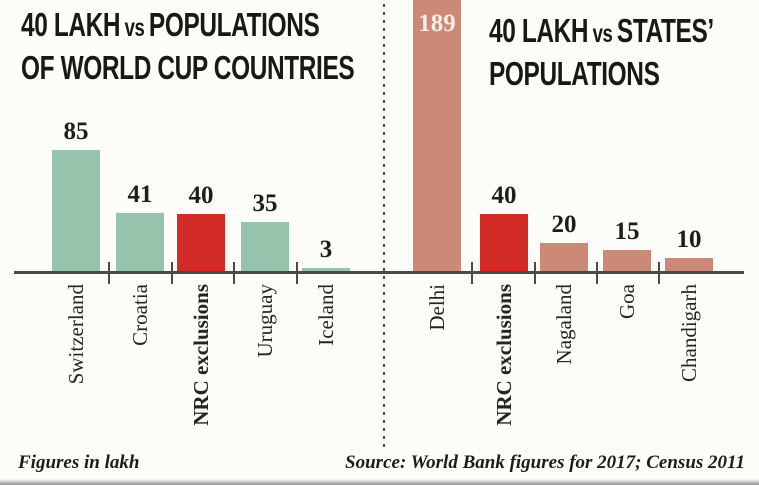 This screenshot has height=485, width=759. I want to click on value-label-croatia: 41, so click(140, 194).